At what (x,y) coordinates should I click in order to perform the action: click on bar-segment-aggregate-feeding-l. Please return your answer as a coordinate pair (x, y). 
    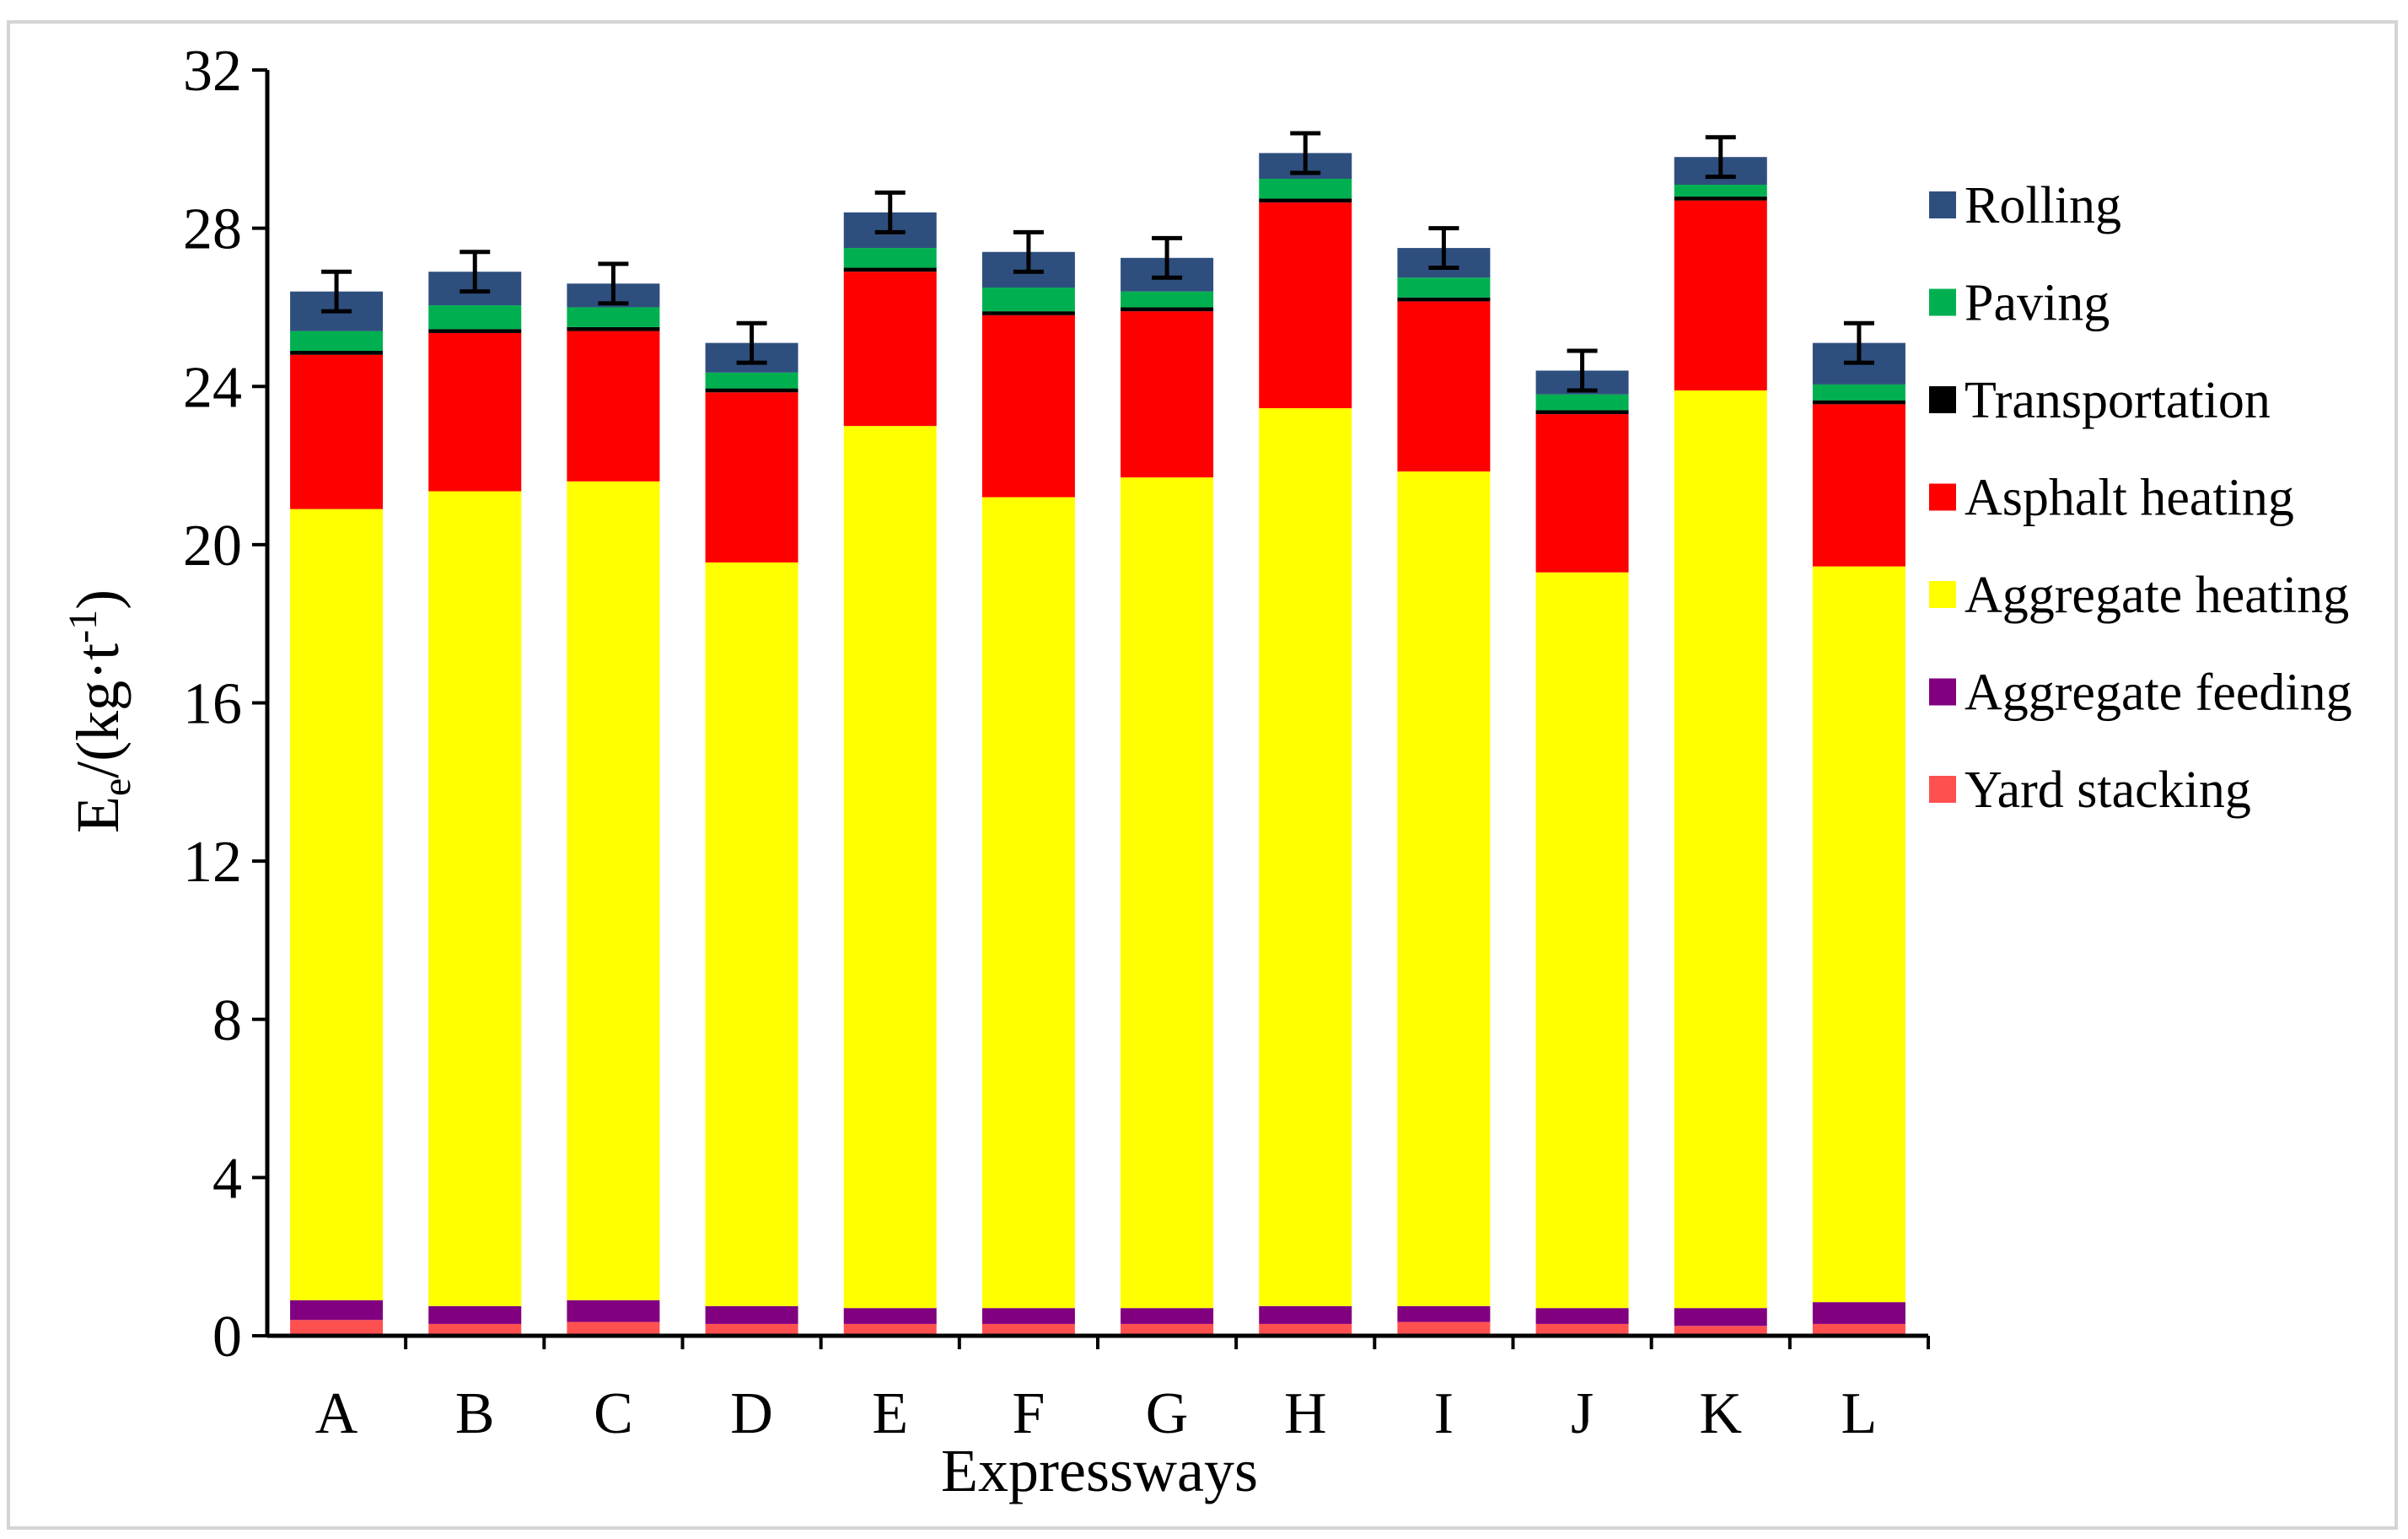
    Looking at the image, I should click on (1858, 1313).